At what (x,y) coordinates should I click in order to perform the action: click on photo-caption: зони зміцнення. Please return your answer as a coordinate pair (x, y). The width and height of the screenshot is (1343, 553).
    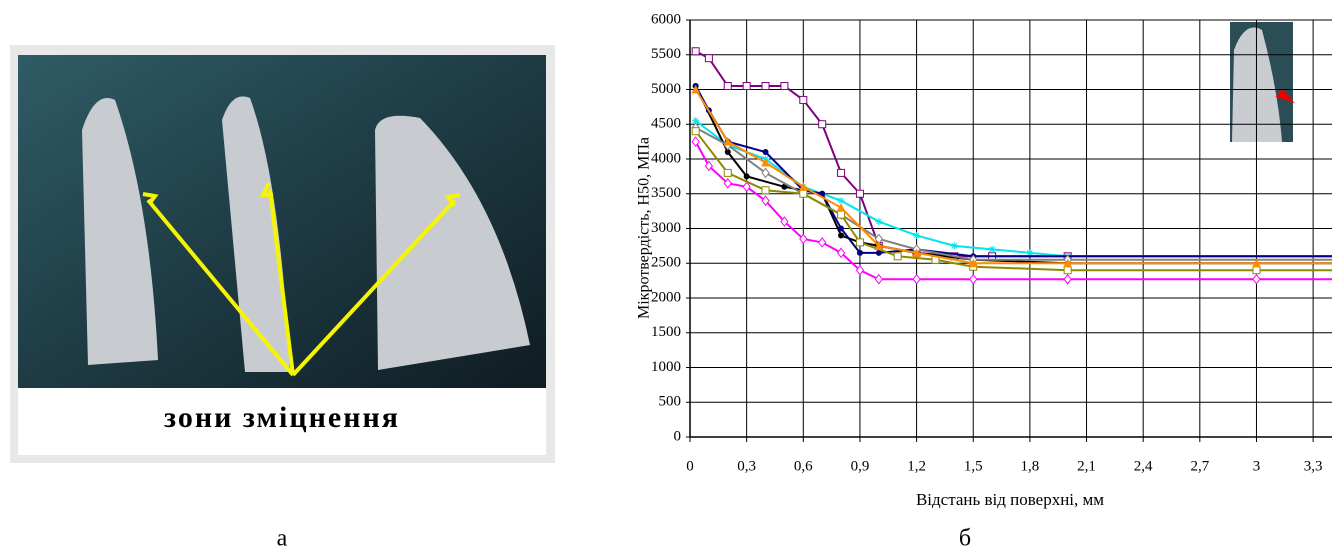
    Looking at the image, I should click on (282, 417).